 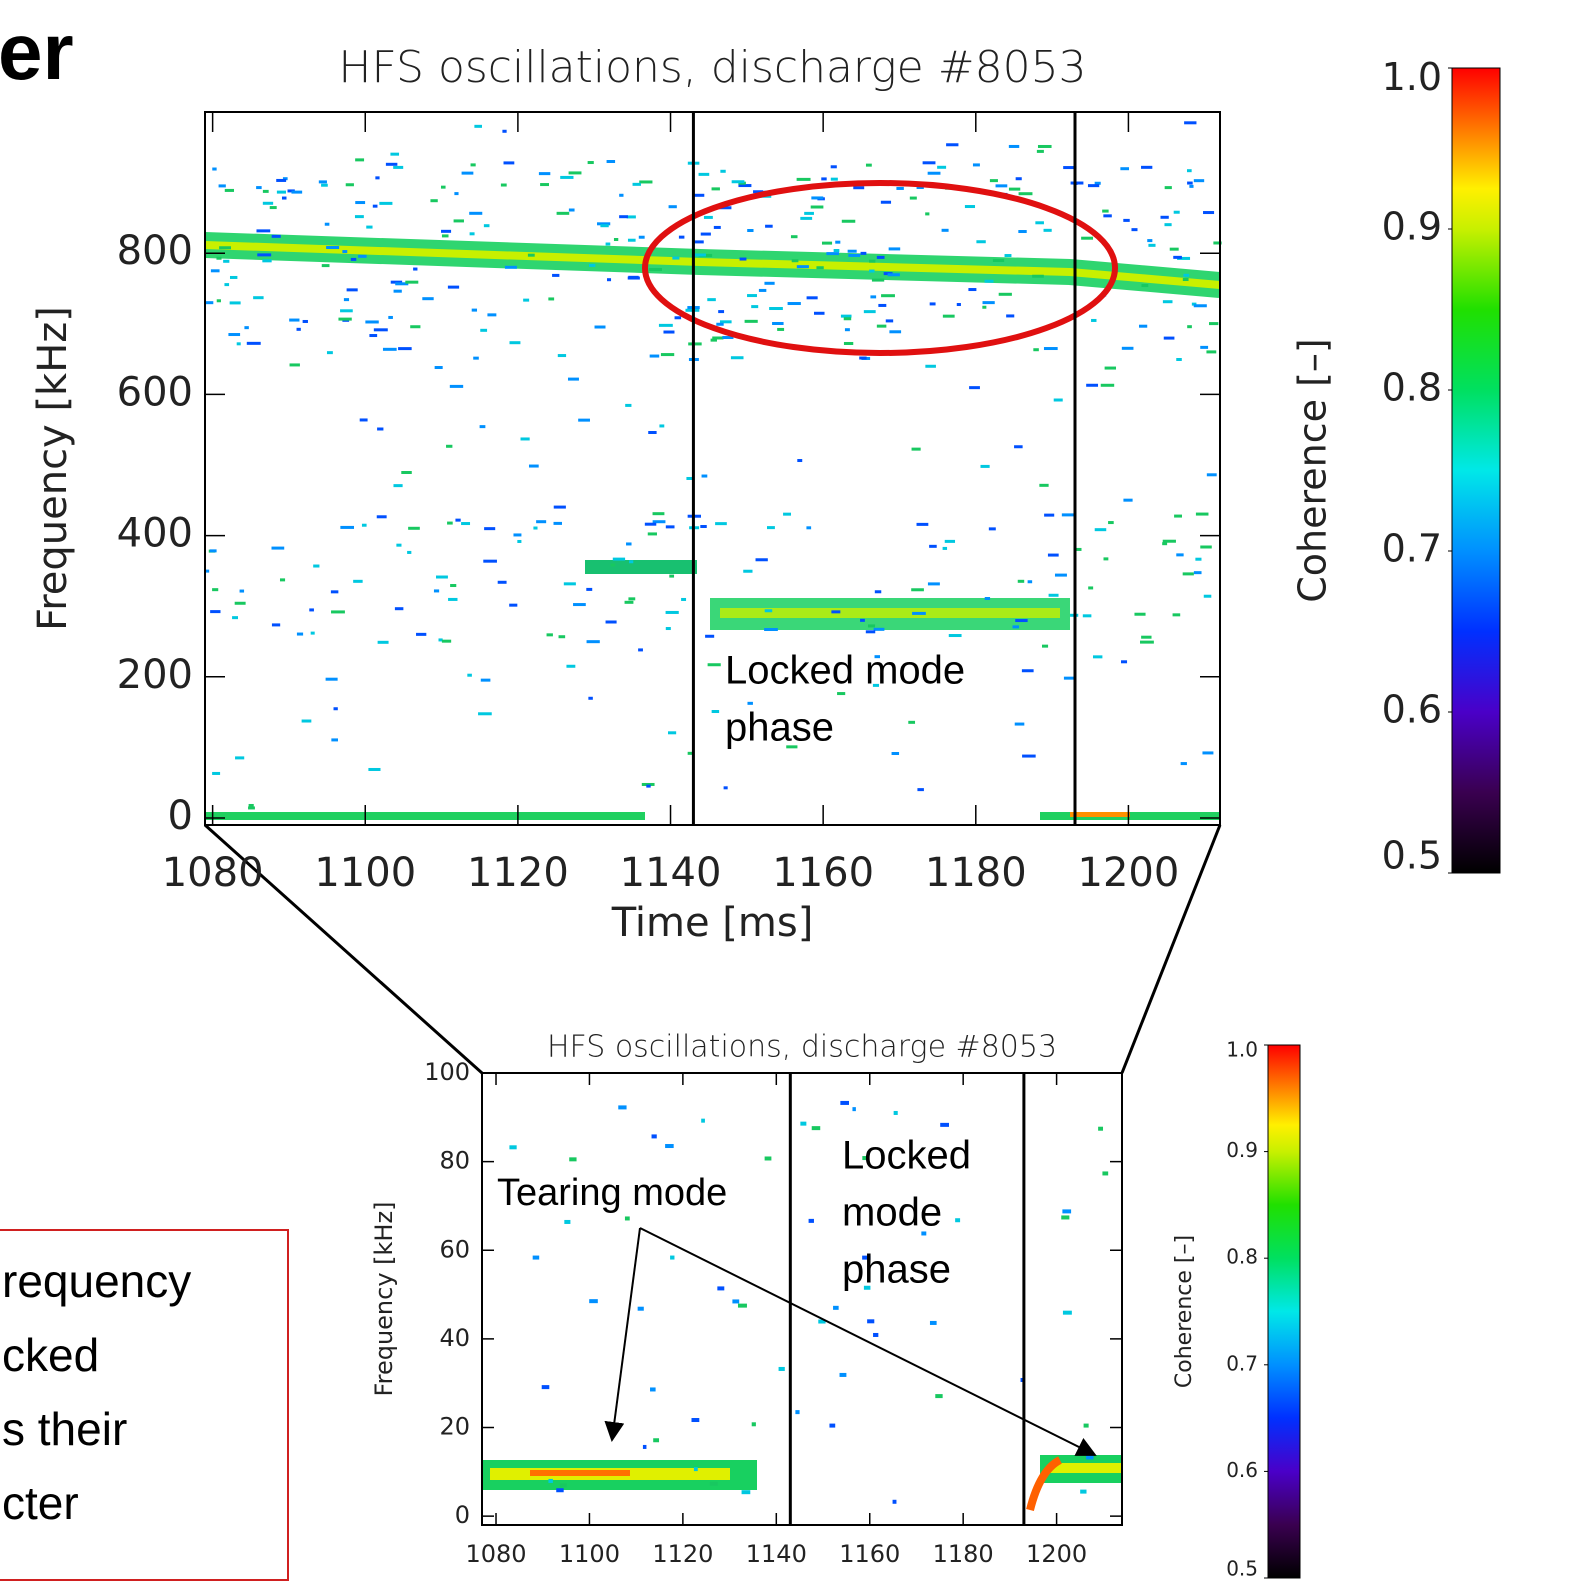 I want to click on note-line: cked, so click(x=50, y=1355).